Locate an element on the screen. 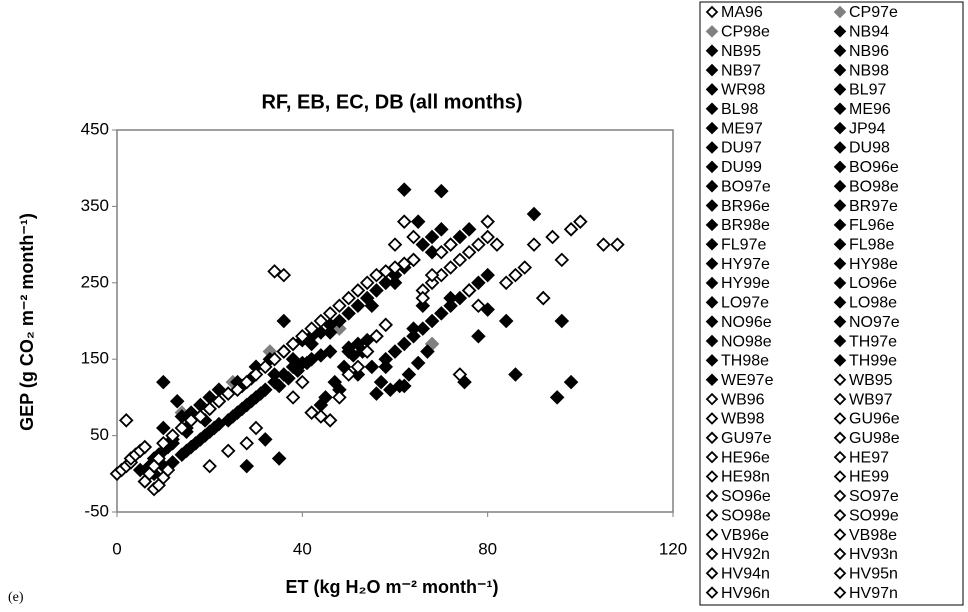  legend-label: HY97e is located at coordinates (745, 264).